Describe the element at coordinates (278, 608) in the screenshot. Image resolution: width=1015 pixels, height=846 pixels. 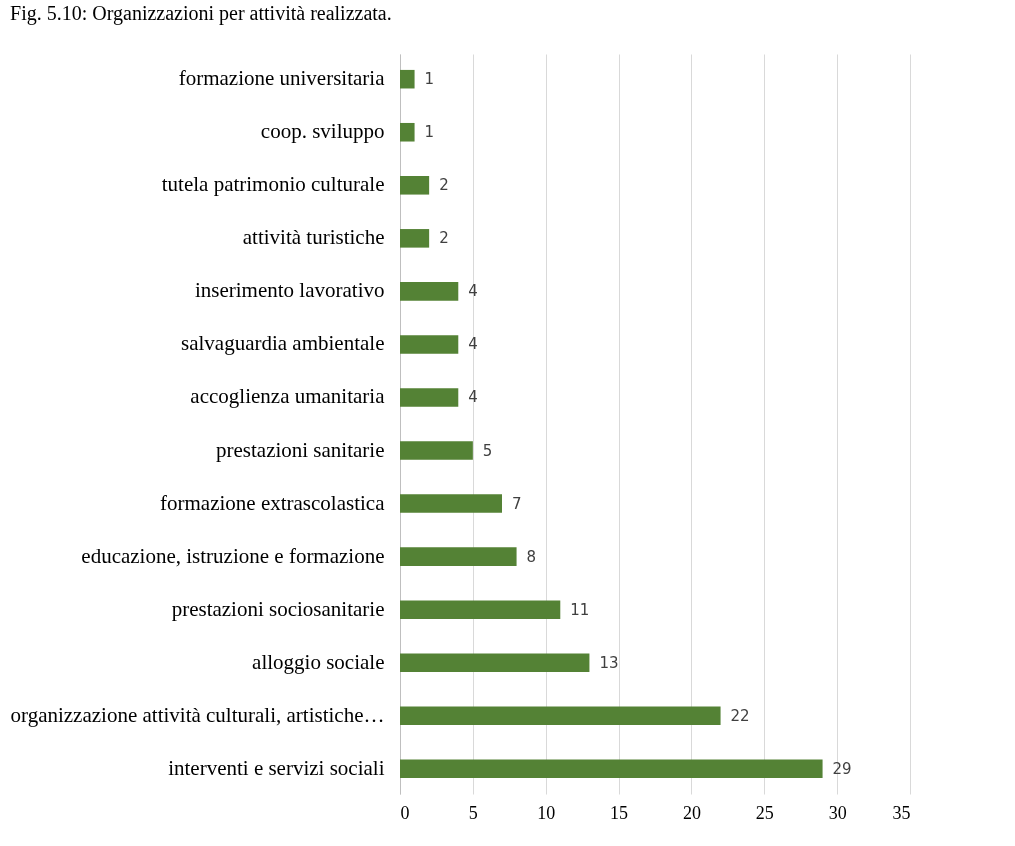
I see `y-tick-label: prestazioni sociosanitarie` at that location.